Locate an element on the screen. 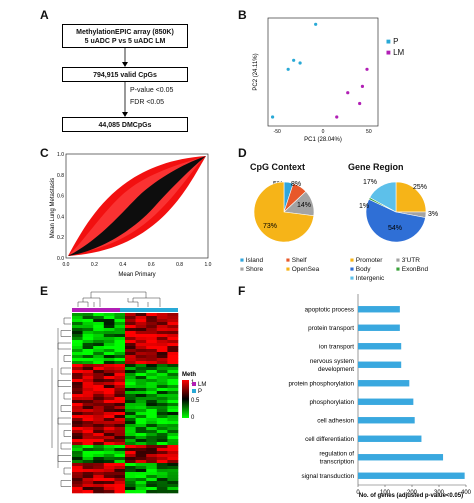 This screenshot has width=474, height=503. bar-x-tick: 0 is located at coordinates (358, 493).